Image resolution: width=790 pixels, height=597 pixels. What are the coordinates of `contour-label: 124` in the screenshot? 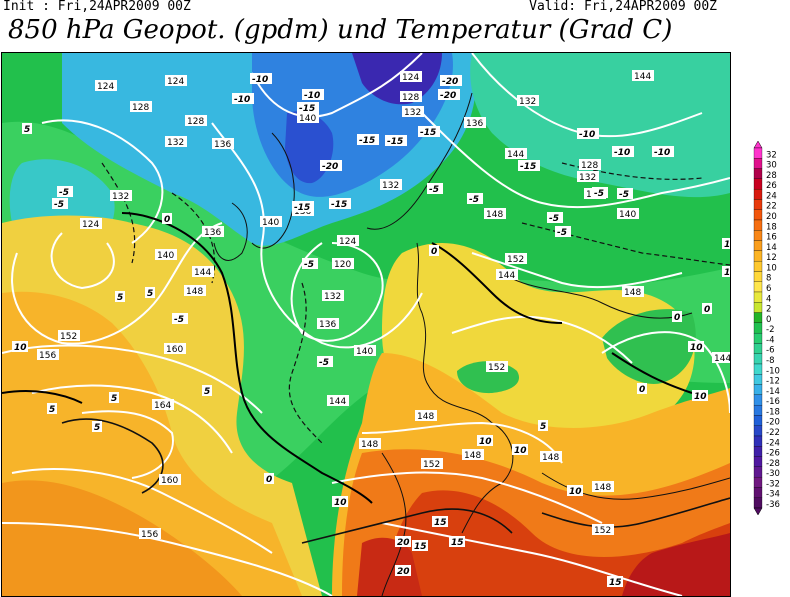 It's located at (175, 82).